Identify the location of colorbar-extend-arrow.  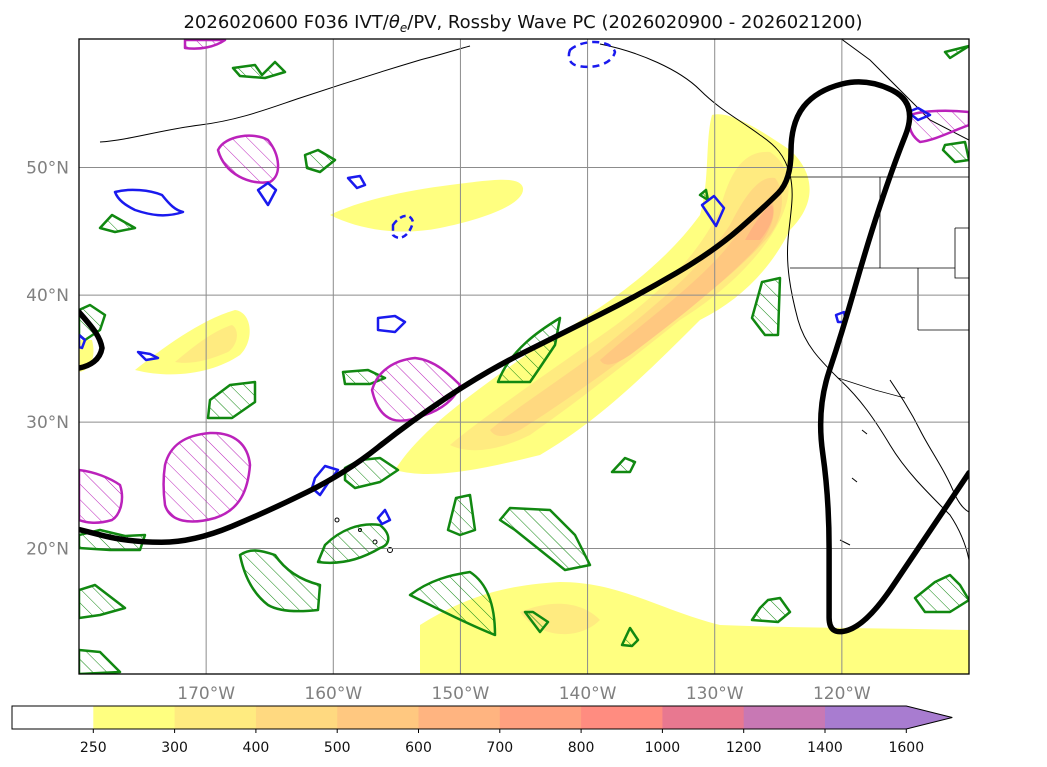
(929, 717).